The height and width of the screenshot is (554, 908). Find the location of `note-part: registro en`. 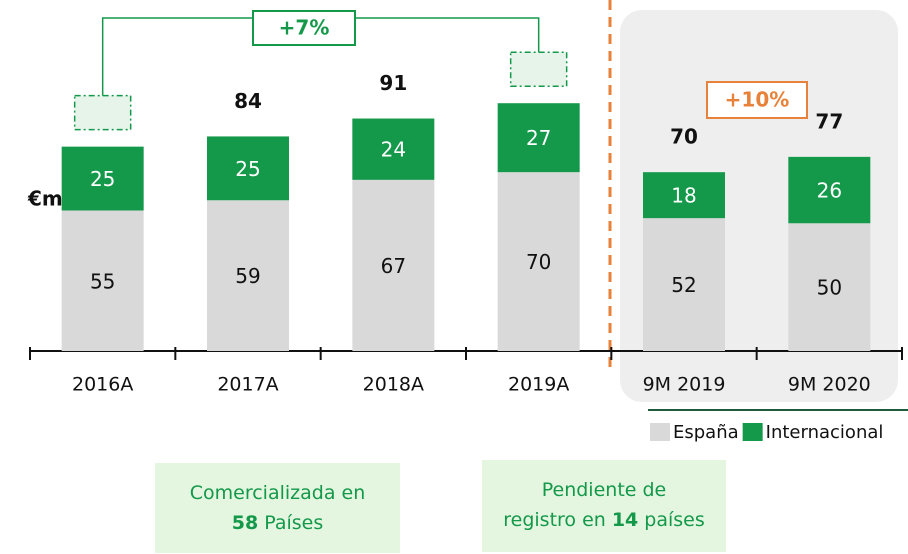

note-part: registro en is located at coordinates (554, 520).